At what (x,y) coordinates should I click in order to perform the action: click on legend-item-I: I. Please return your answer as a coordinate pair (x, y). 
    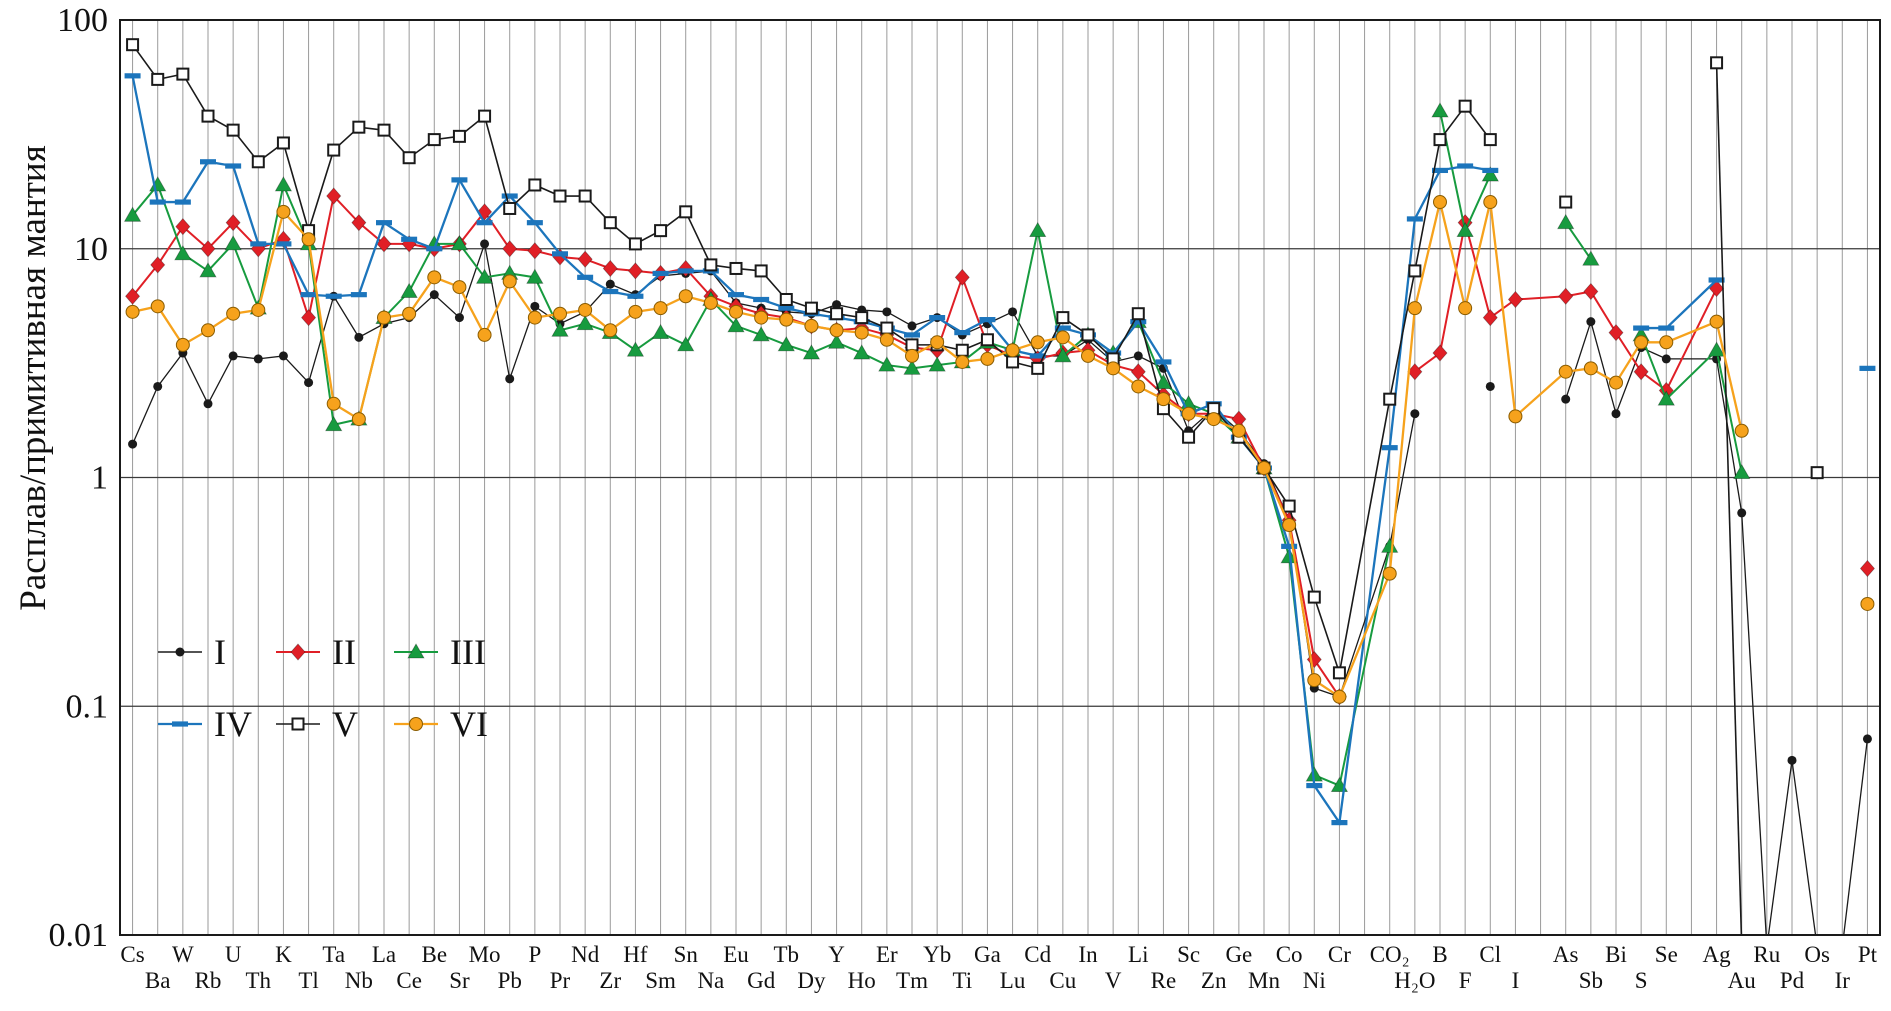
    Looking at the image, I should click on (192, 652).